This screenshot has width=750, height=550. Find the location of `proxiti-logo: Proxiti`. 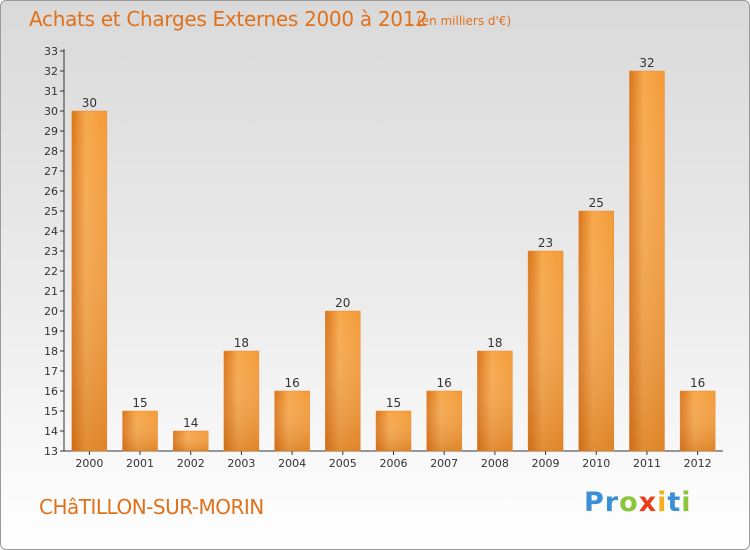

proxiti-logo: Proxiti is located at coordinates (638, 502).